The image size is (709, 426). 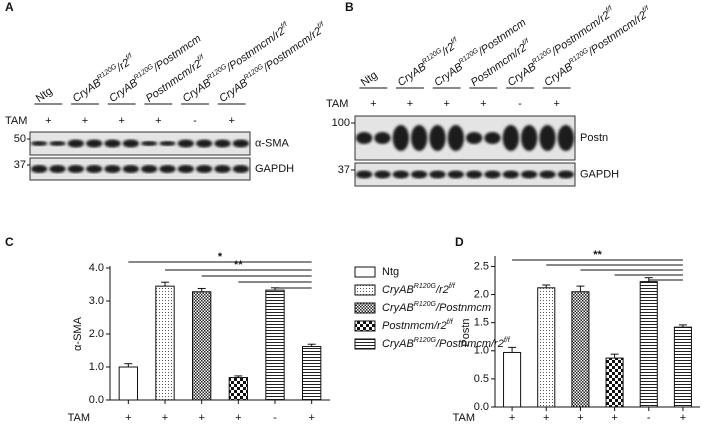 What do you see at coordinates (220, 257) in the screenshot?
I see `significance-label: *` at bounding box center [220, 257].